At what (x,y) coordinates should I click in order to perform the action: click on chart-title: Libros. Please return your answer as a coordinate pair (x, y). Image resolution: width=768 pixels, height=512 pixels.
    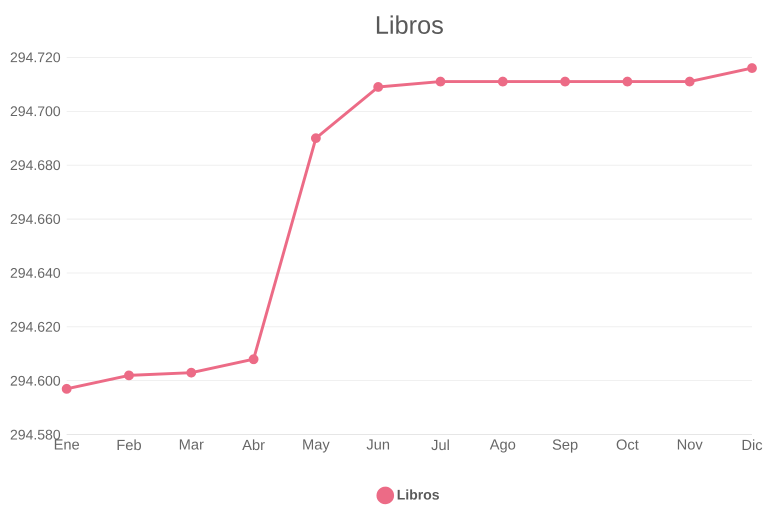
    Looking at the image, I should click on (409, 24).